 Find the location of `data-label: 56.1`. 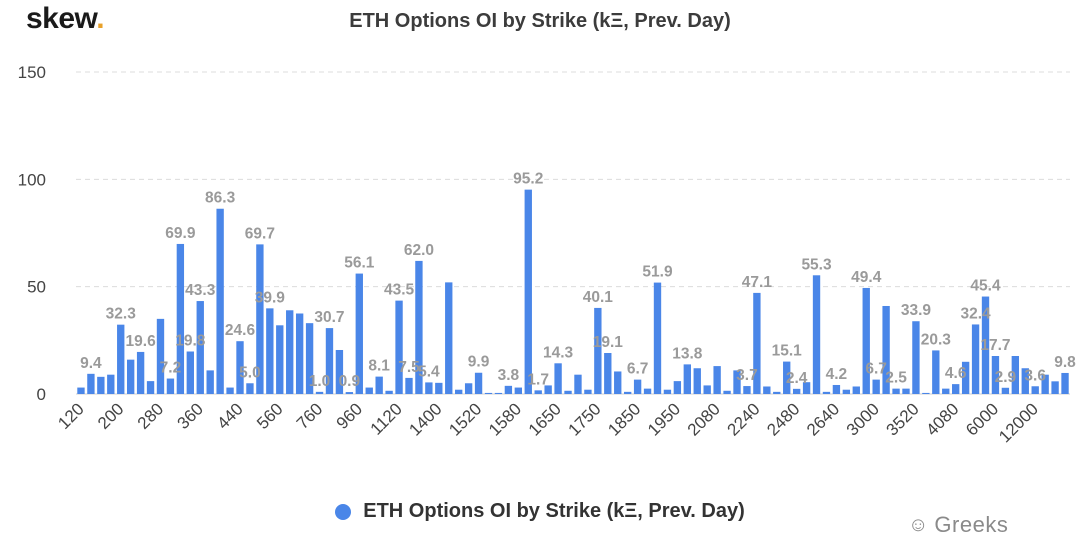

data-label: 56.1 is located at coordinates (359, 263).